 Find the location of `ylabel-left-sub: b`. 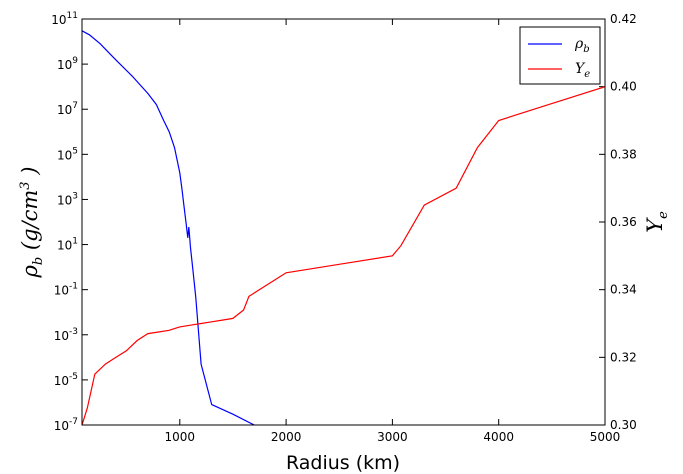

ylabel-left-sub: b is located at coordinates (38, 261).